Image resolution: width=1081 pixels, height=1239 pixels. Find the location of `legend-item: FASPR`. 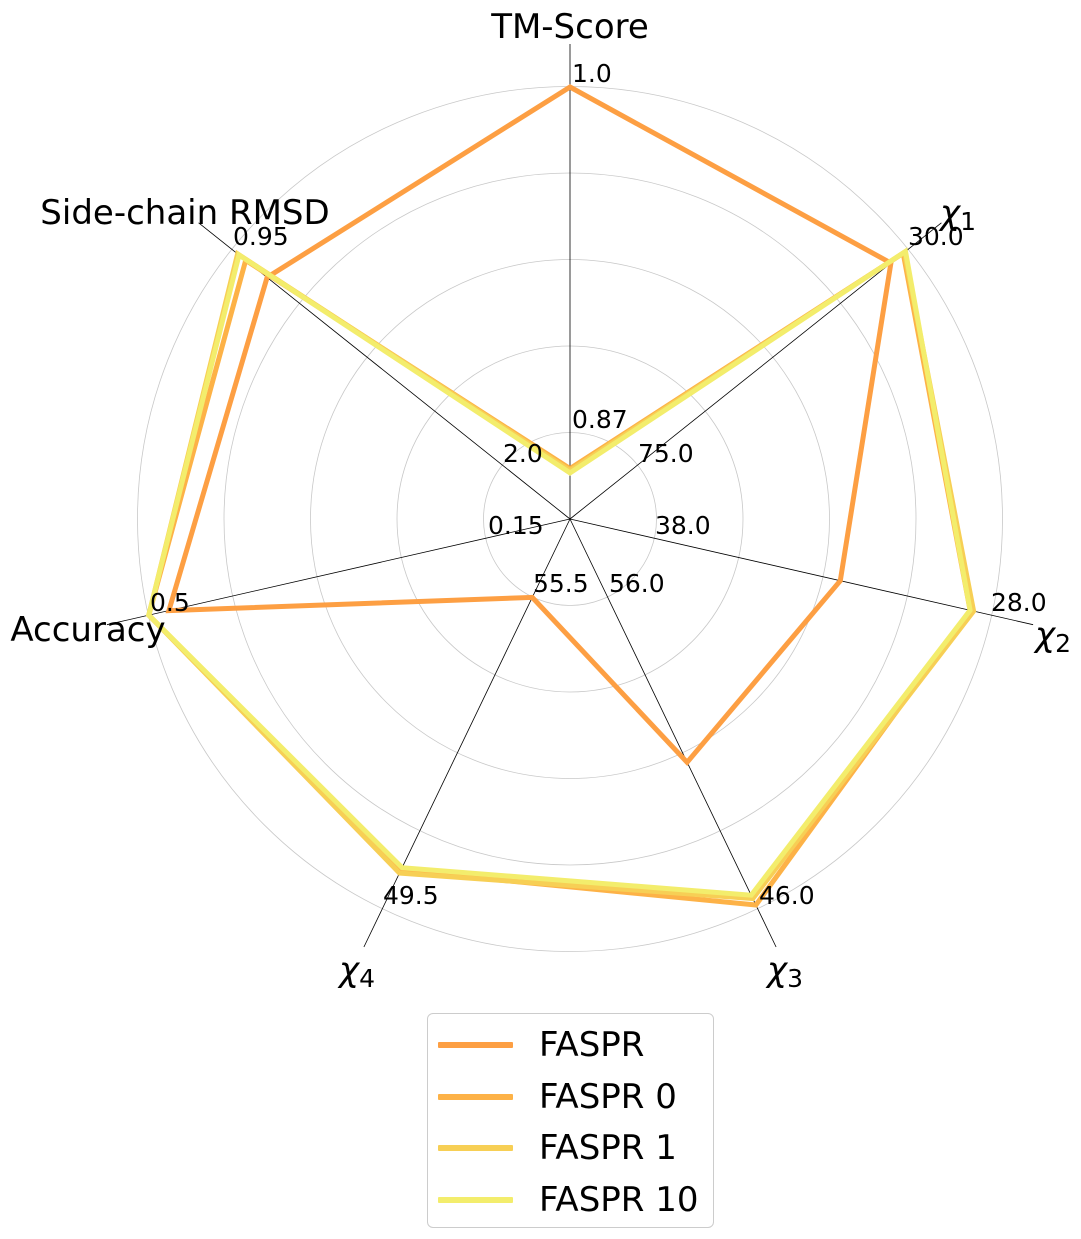

legend-item: FASPR is located at coordinates (541, 1045).